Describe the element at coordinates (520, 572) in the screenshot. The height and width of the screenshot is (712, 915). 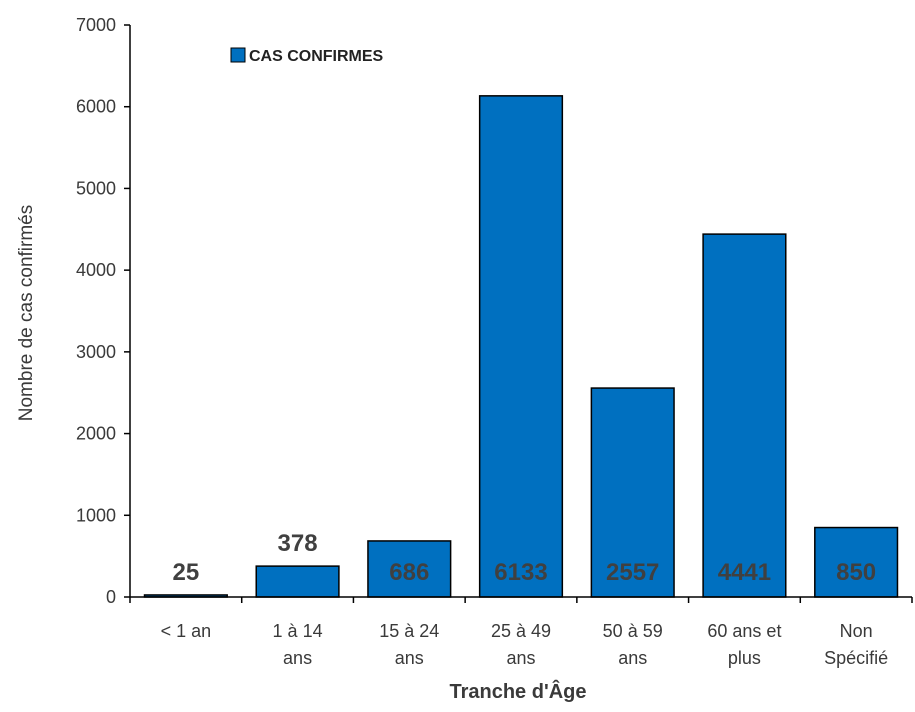
I see `data-label: 6133` at that location.